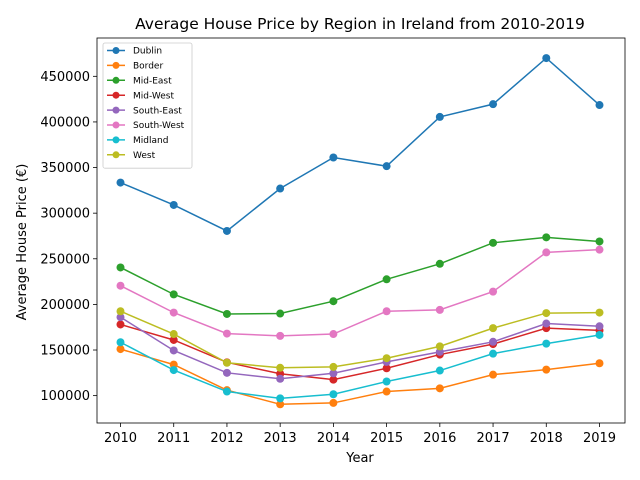 Image resolution: width=640 pixels, height=480 pixels. What do you see at coordinates (173, 334) in the screenshot?
I see `data-point-west-2011` at bounding box center [173, 334].